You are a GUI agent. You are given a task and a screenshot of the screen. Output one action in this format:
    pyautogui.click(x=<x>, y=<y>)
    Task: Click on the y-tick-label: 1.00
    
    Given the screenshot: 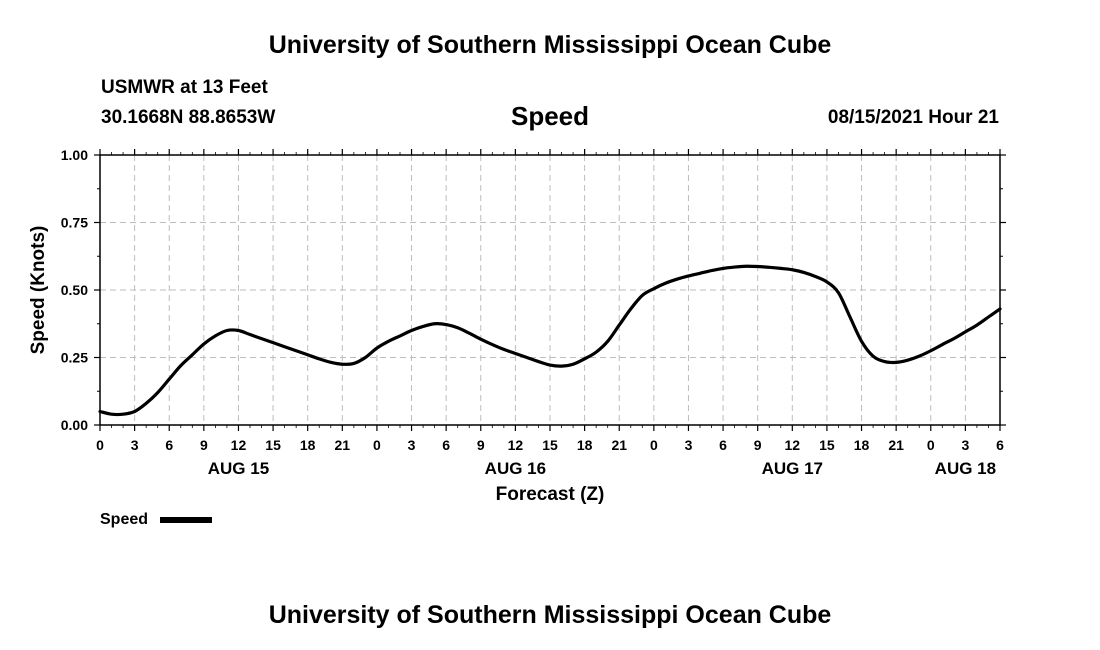 What is the action you would take?
    pyautogui.click(x=74, y=155)
    